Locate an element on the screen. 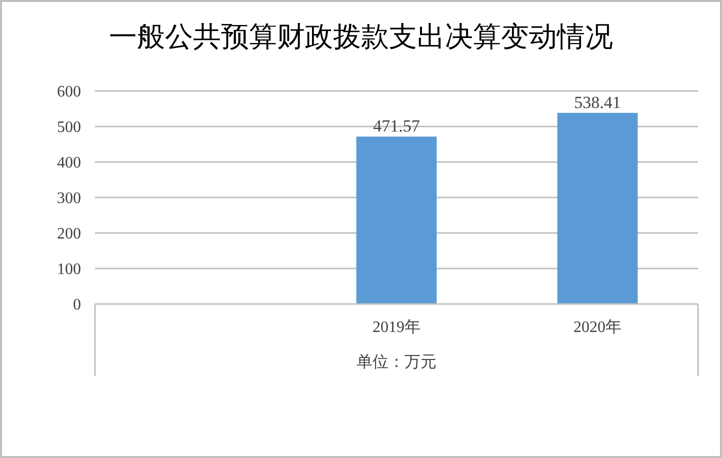  title: 一般公共预算财政拨款支出决算变动情况 is located at coordinates (361, 37).